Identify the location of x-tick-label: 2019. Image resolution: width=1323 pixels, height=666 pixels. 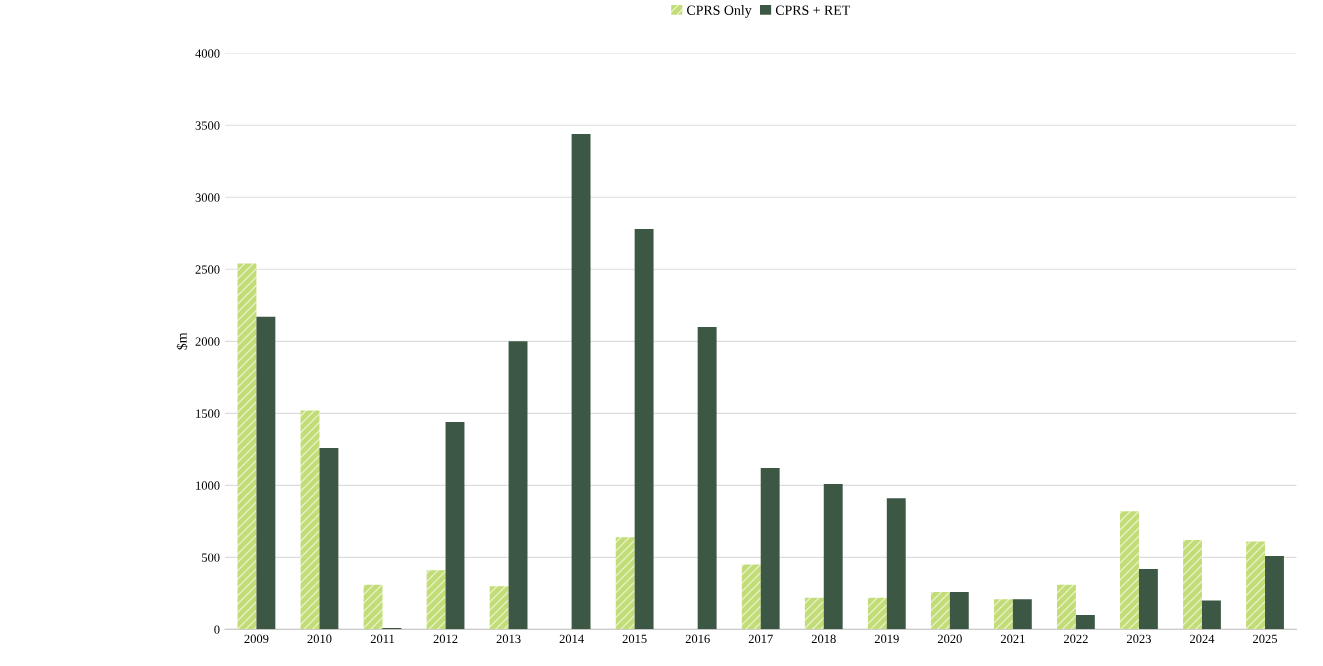
(886, 639).